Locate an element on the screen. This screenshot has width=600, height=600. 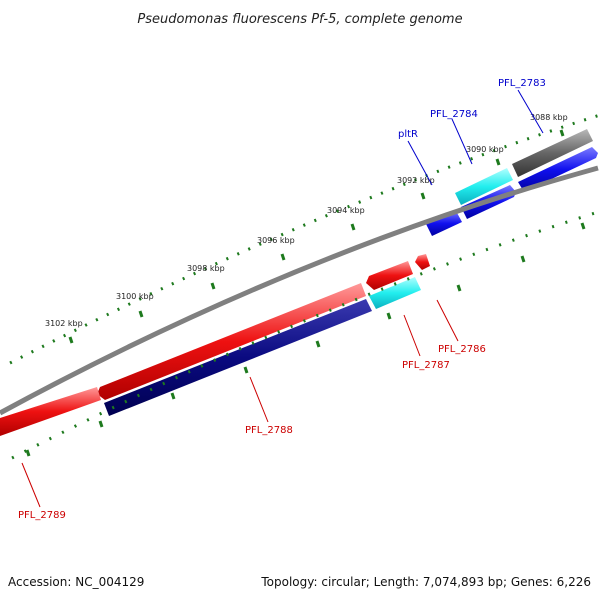
accession-text: Accession: NC_004129 is located at coordinates (76, 582).